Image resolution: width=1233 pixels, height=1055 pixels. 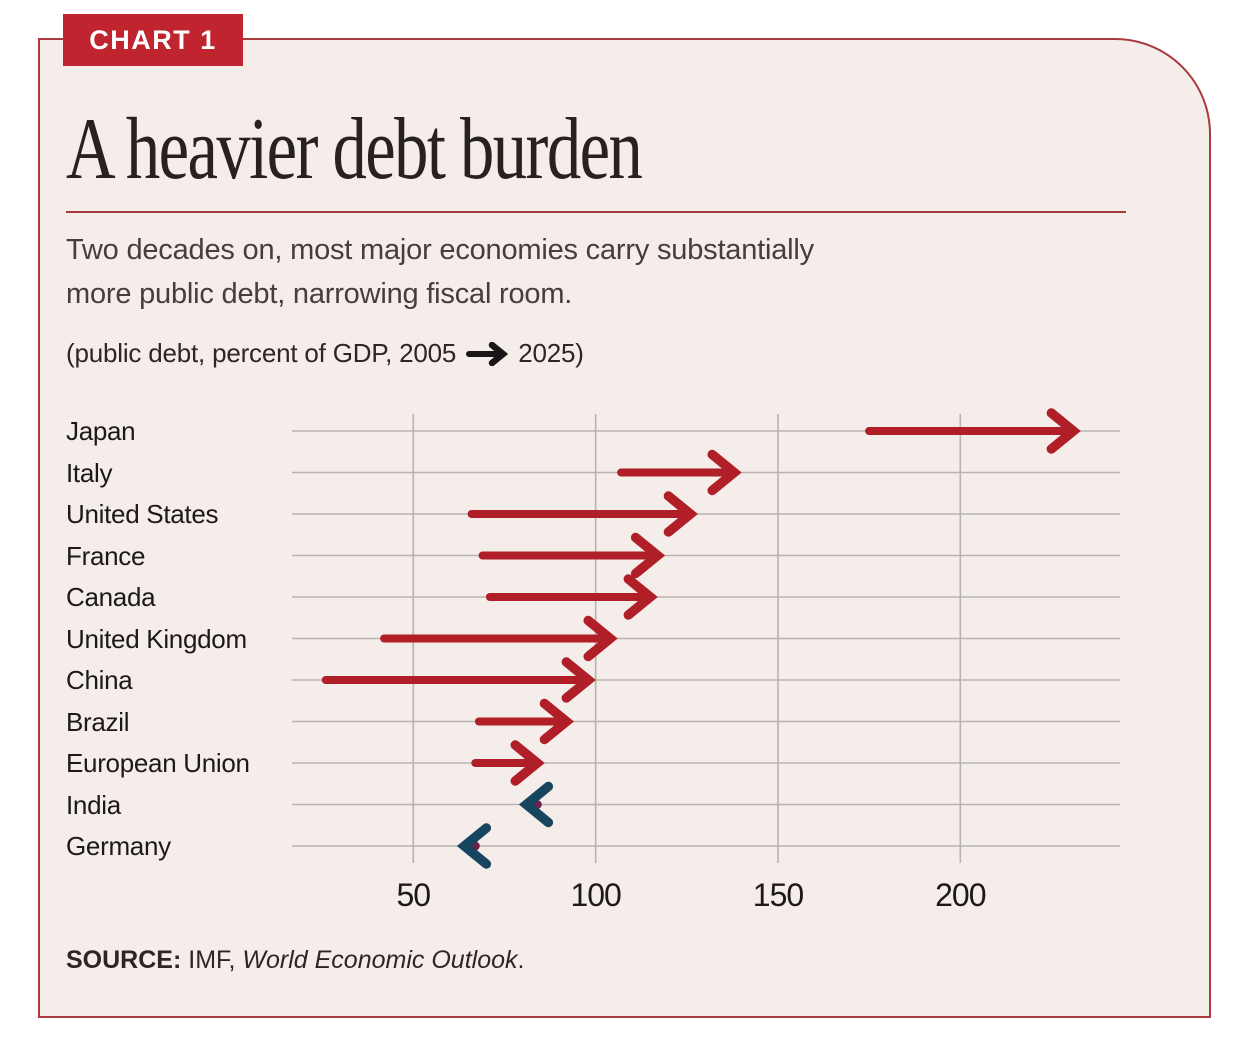 I want to click on country-label-india: India, so click(x=93, y=804).